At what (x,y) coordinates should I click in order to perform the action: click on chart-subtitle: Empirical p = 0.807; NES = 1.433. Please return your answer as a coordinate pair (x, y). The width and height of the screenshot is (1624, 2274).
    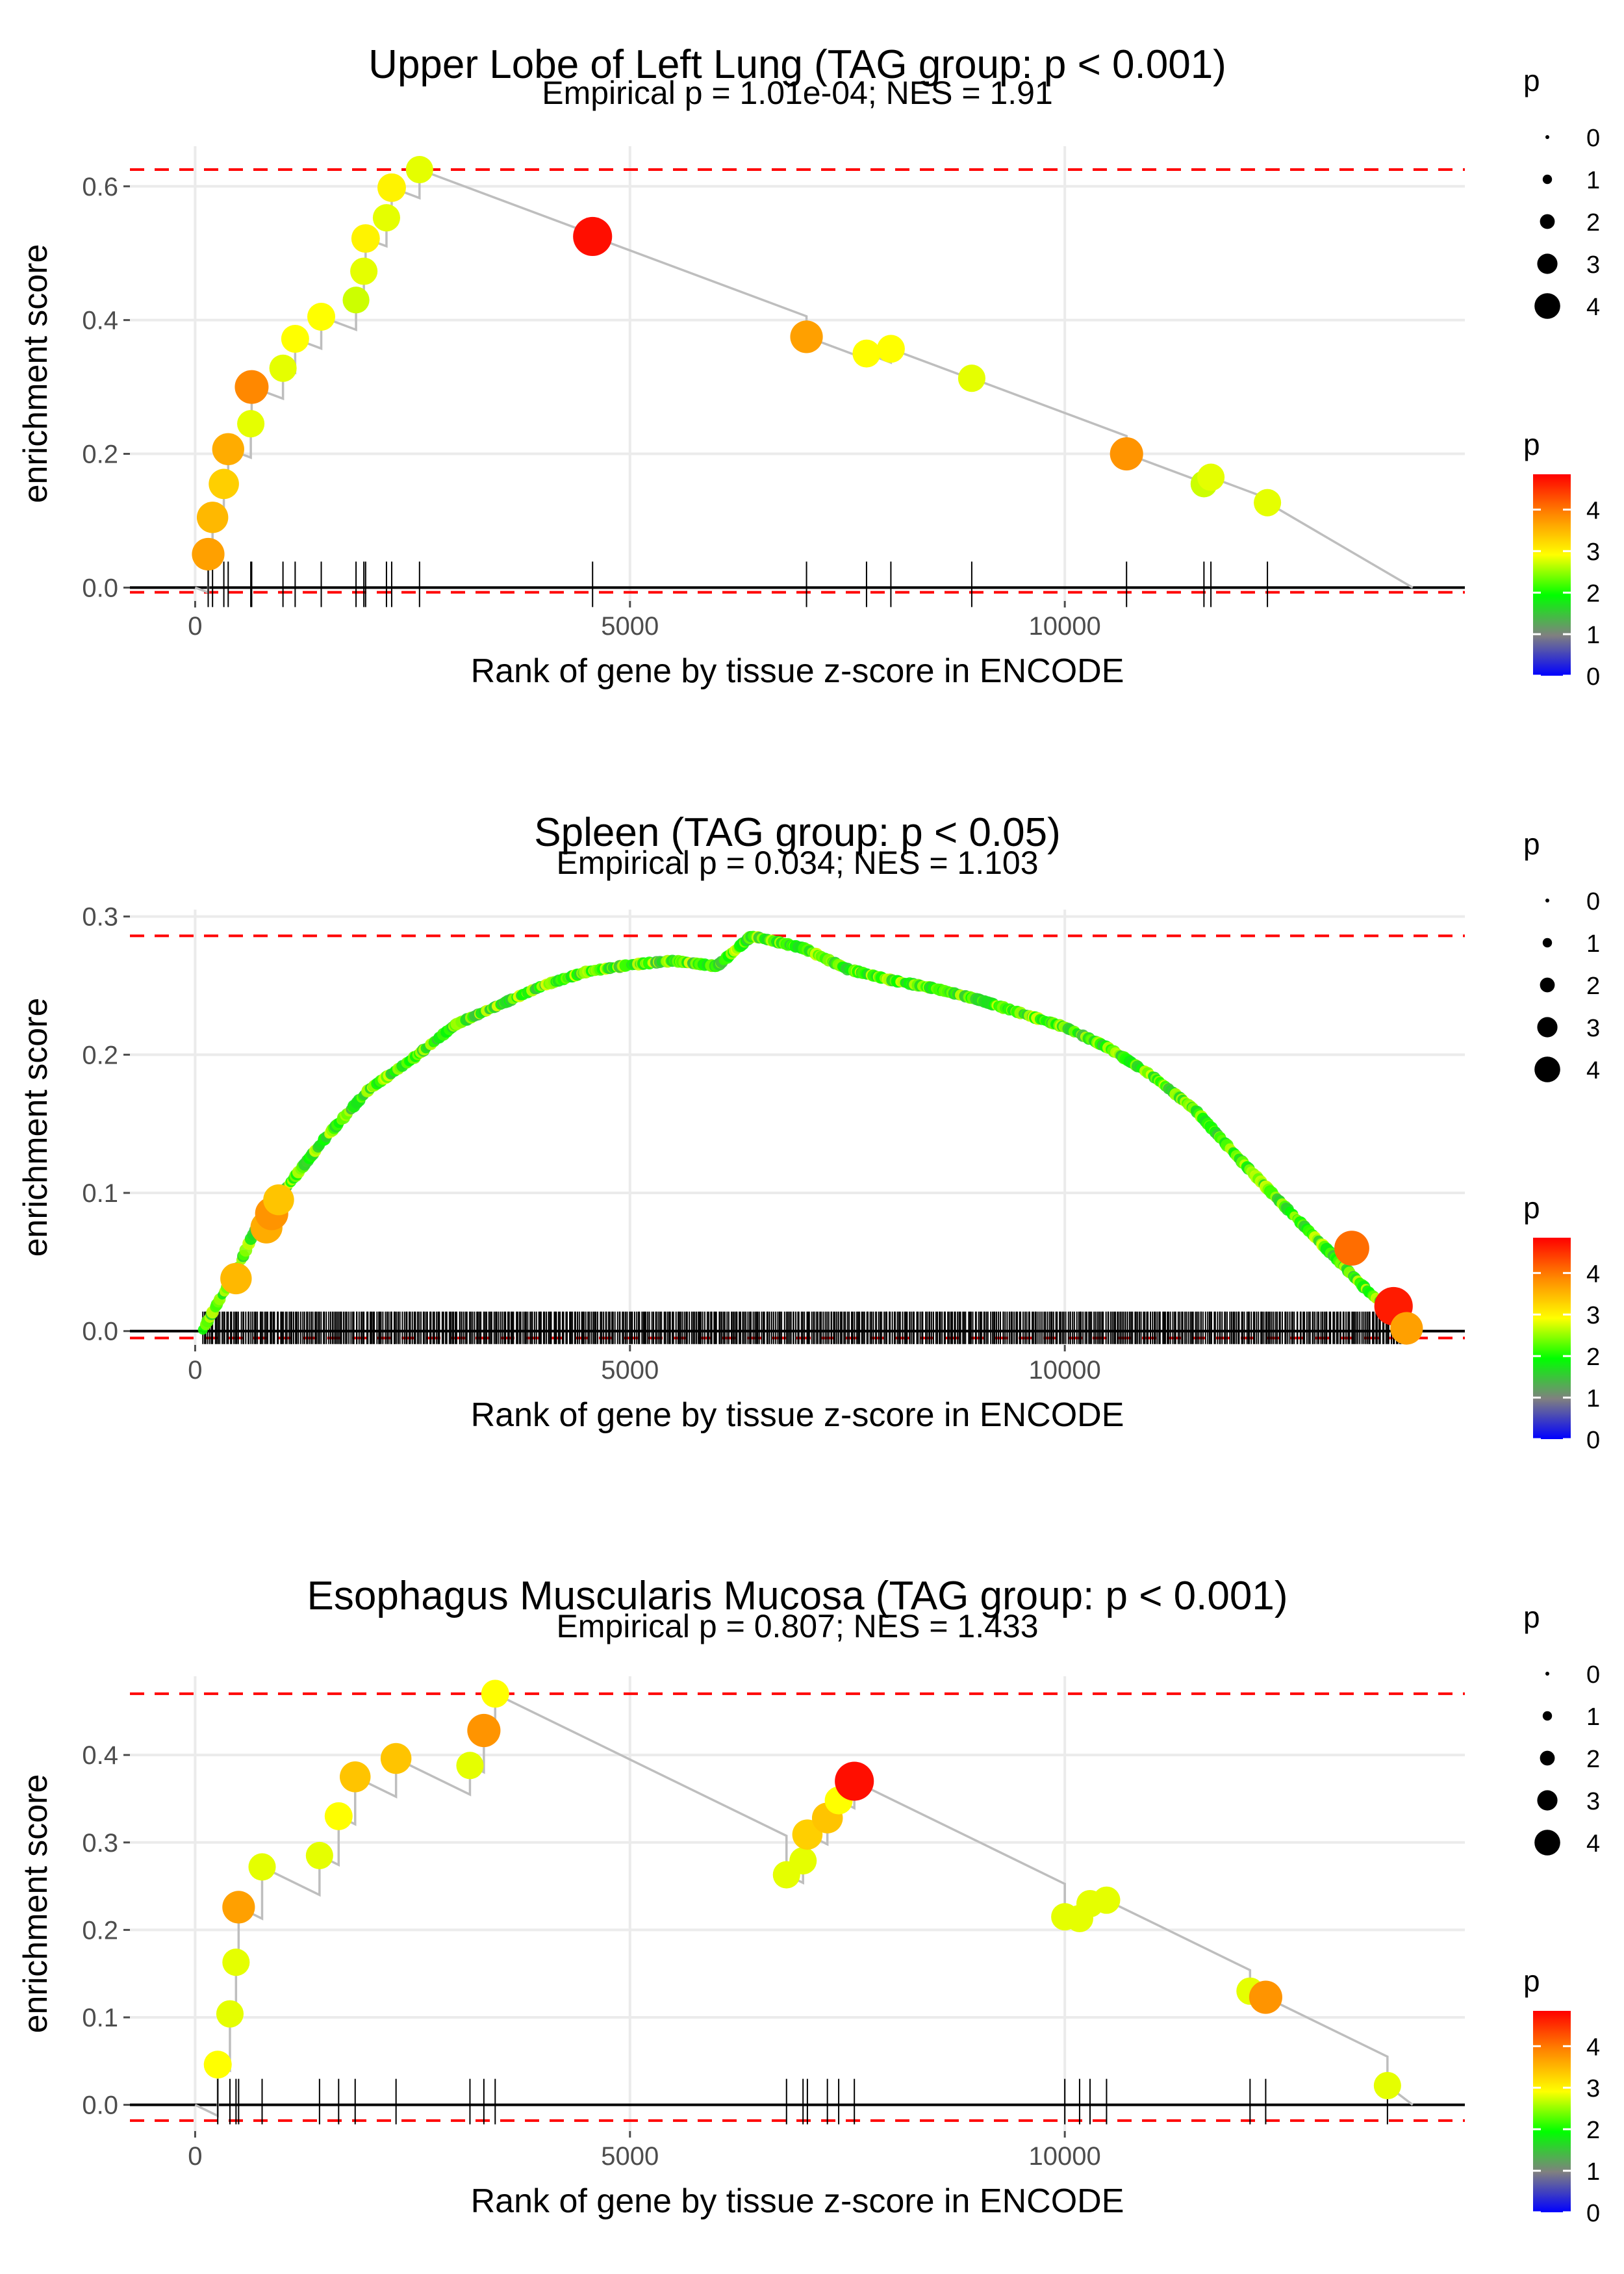
    Looking at the image, I should click on (797, 1626).